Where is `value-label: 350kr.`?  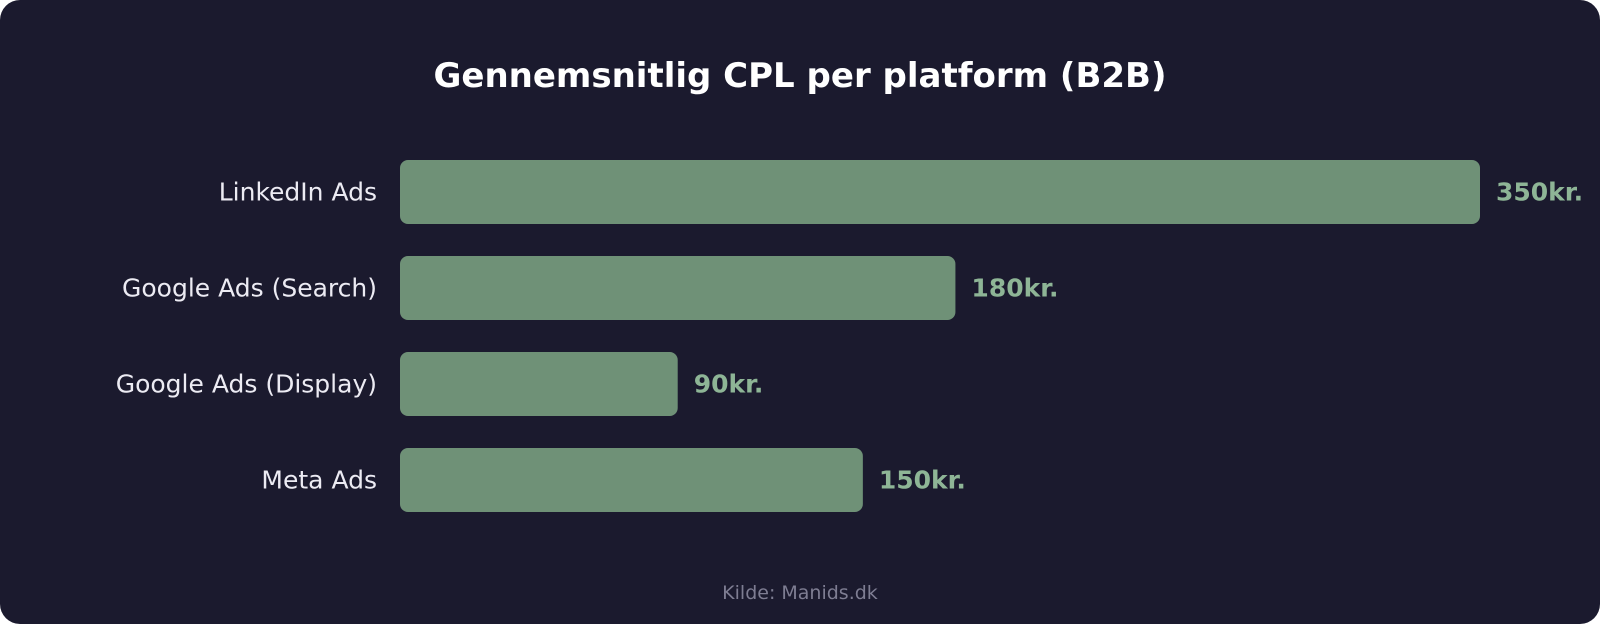 value-label: 350kr. is located at coordinates (1539, 192).